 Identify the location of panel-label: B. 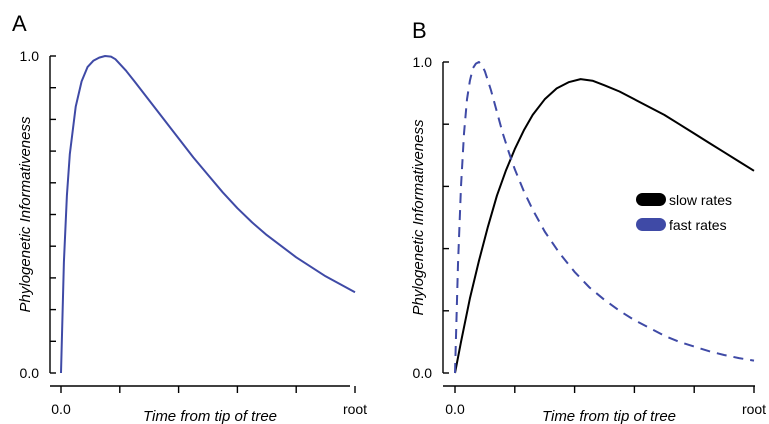
(419, 30).